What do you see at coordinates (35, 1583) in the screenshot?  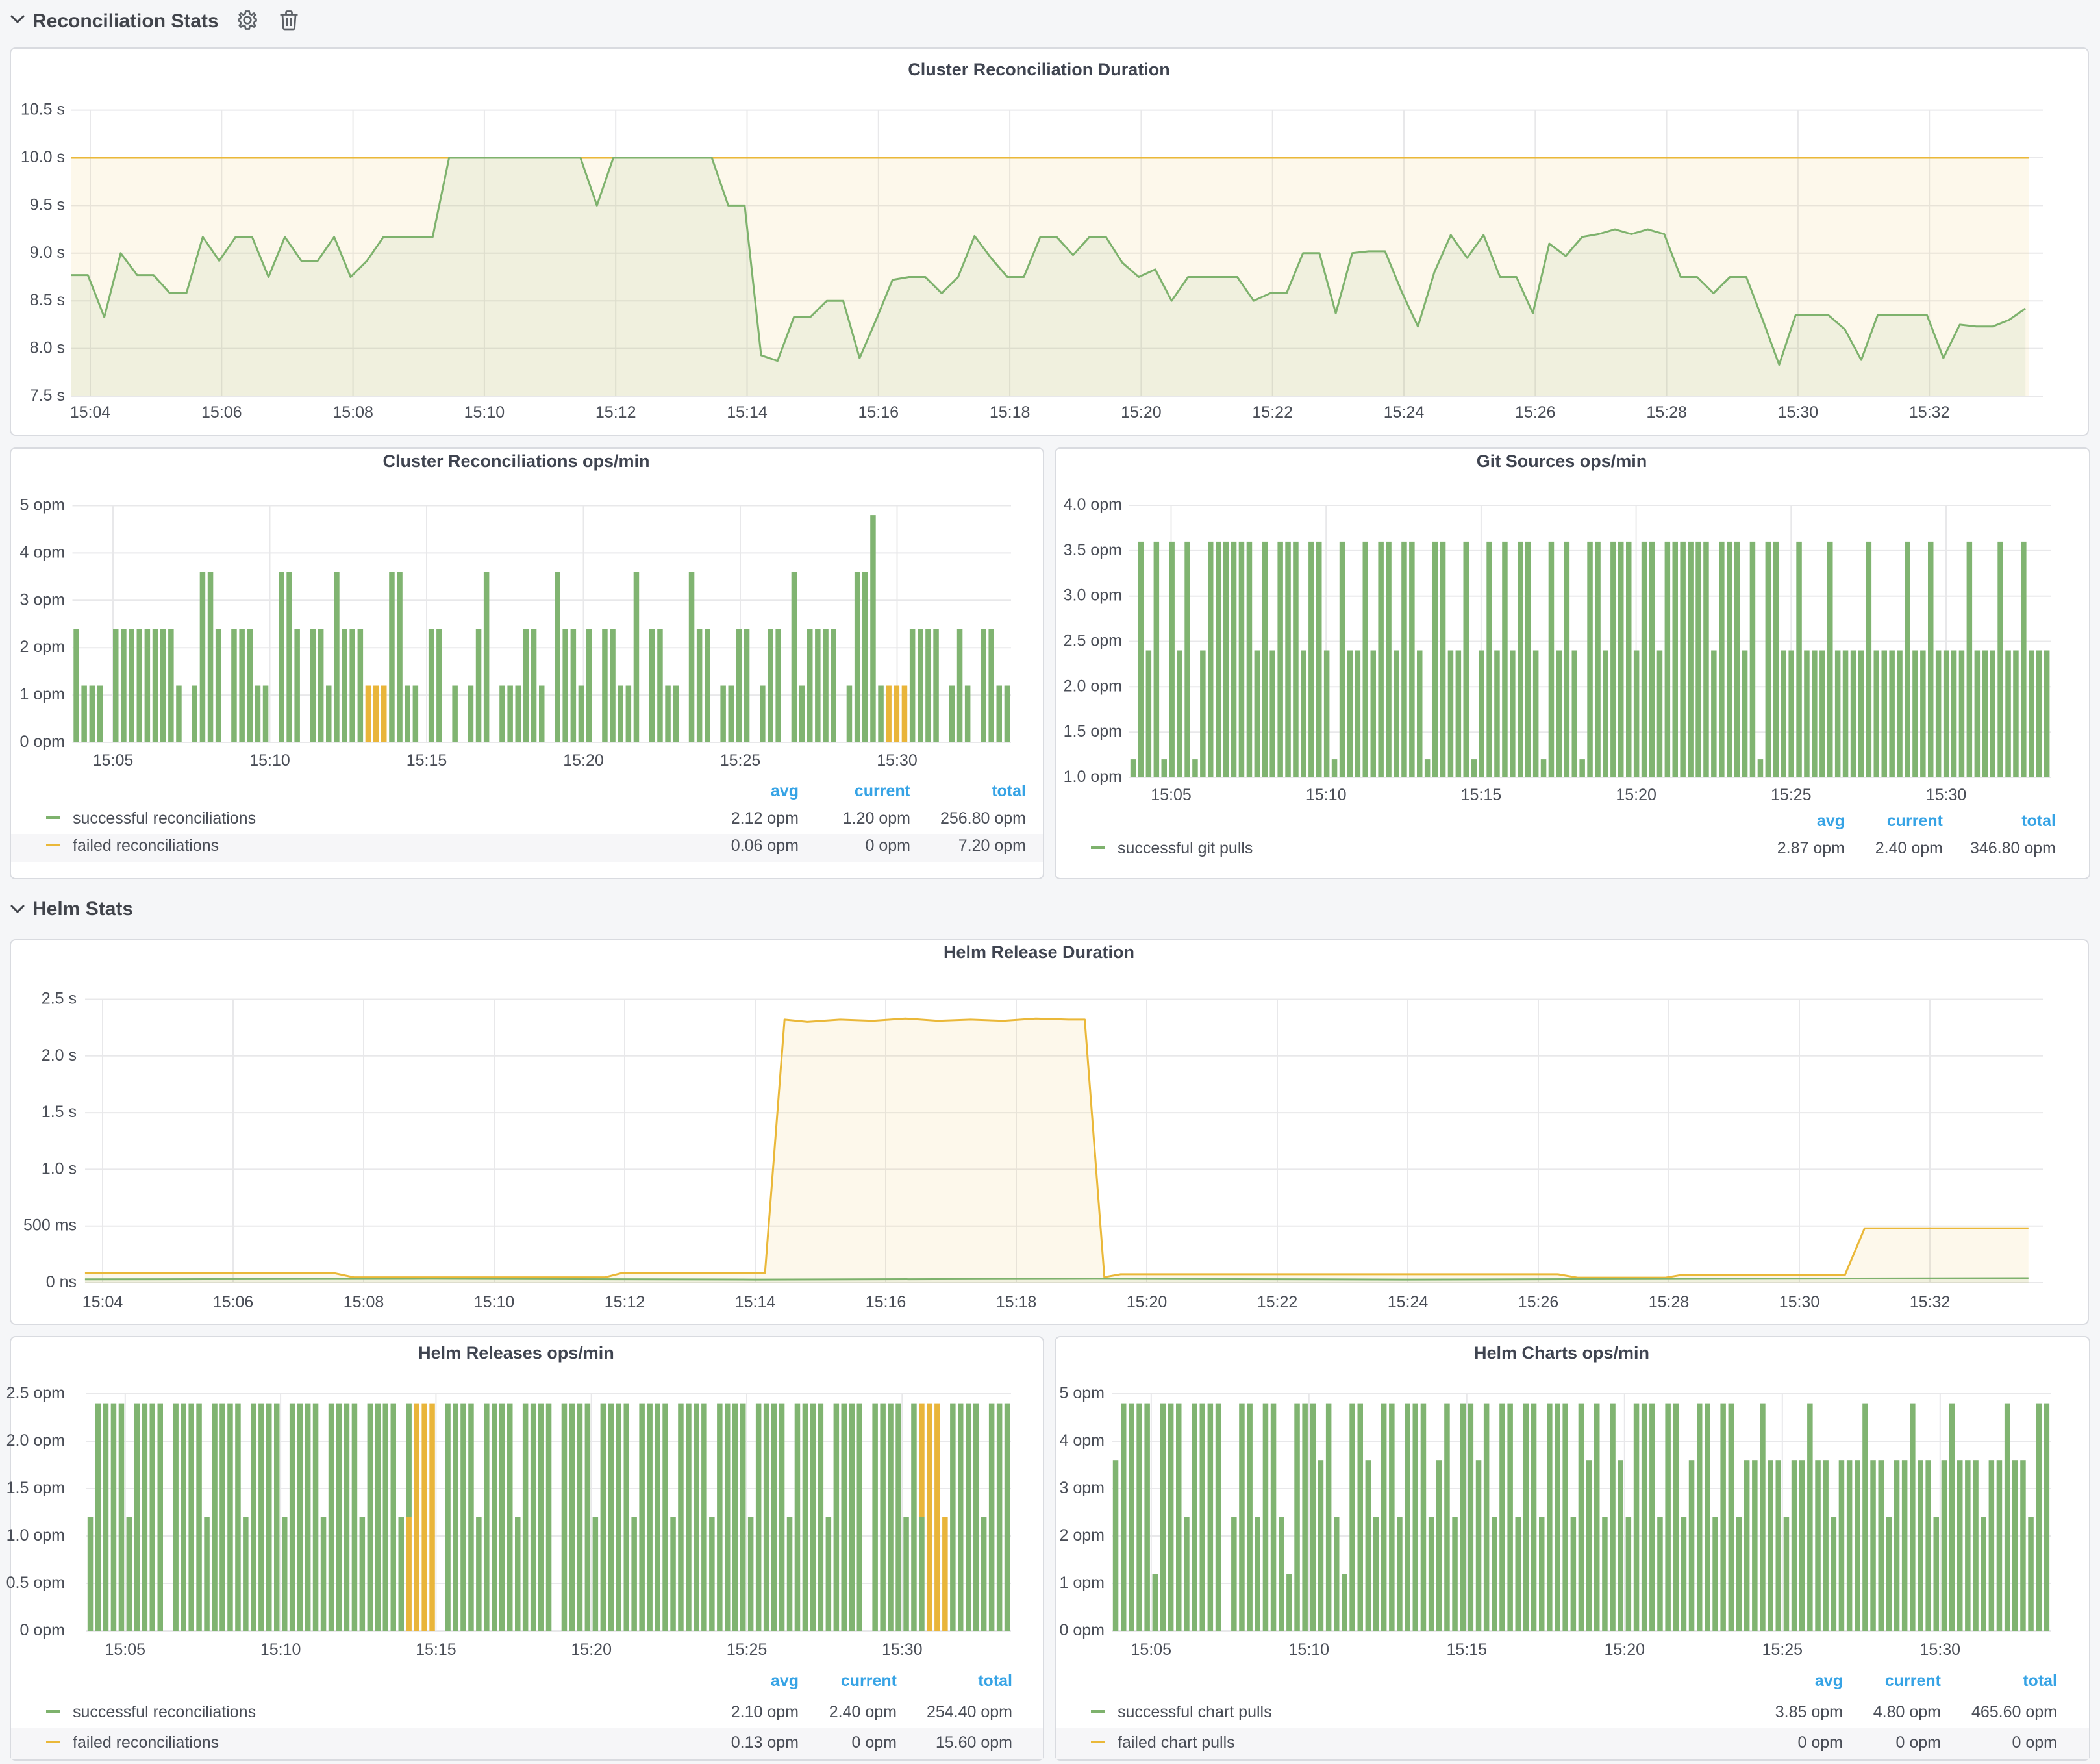 I see `svg-text: 0.5 opm` at bounding box center [35, 1583].